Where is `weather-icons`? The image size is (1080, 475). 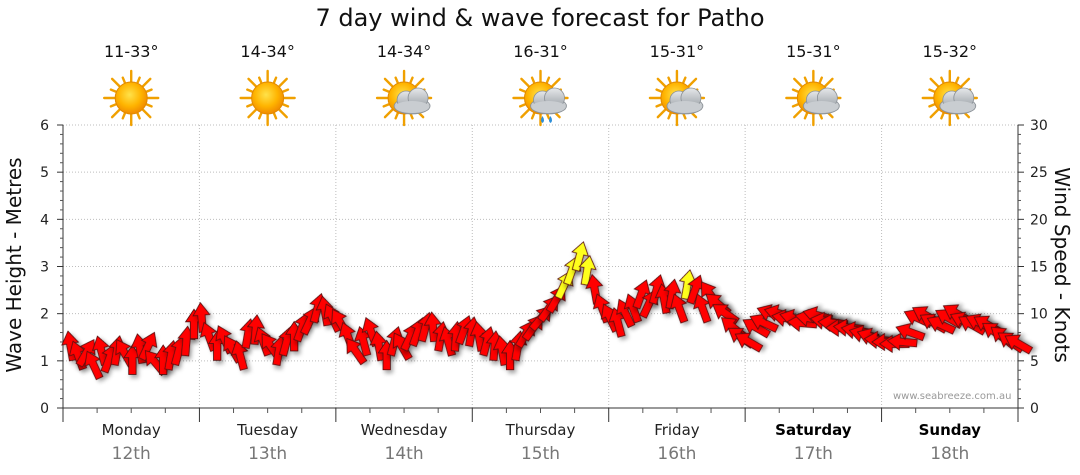
weather-icons is located at coordinates (540, 98).